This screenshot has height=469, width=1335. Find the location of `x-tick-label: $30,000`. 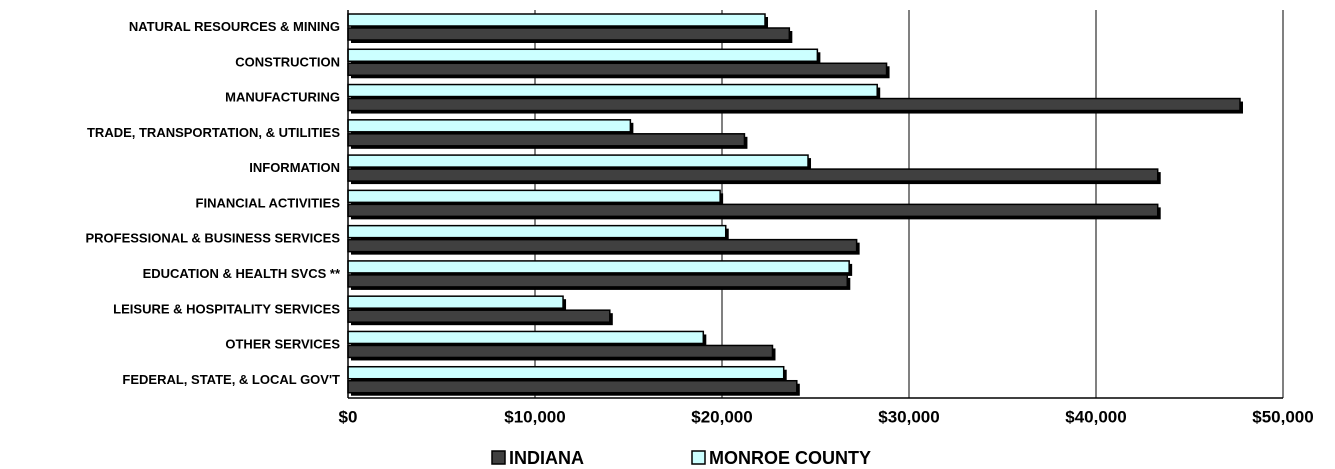

x-tick-label: $30,000 is located at coordinates (908, 416).